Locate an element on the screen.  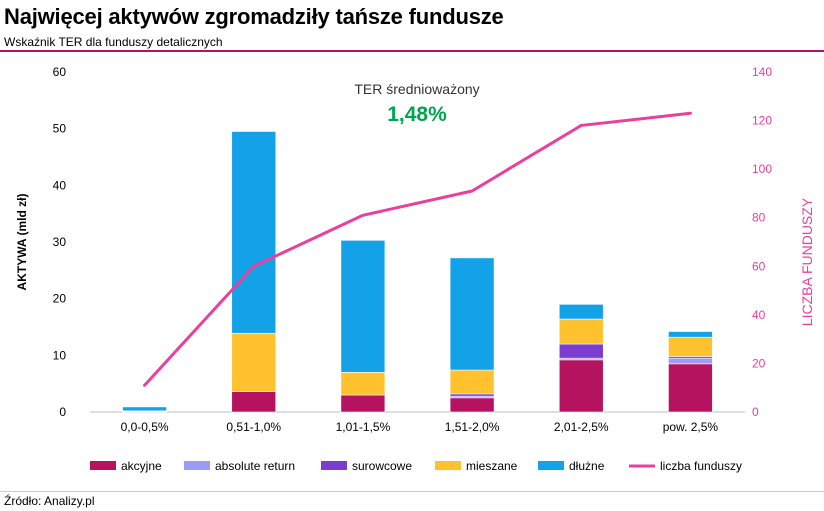
legend-label: mieszane is located at coordinates (492, 466).